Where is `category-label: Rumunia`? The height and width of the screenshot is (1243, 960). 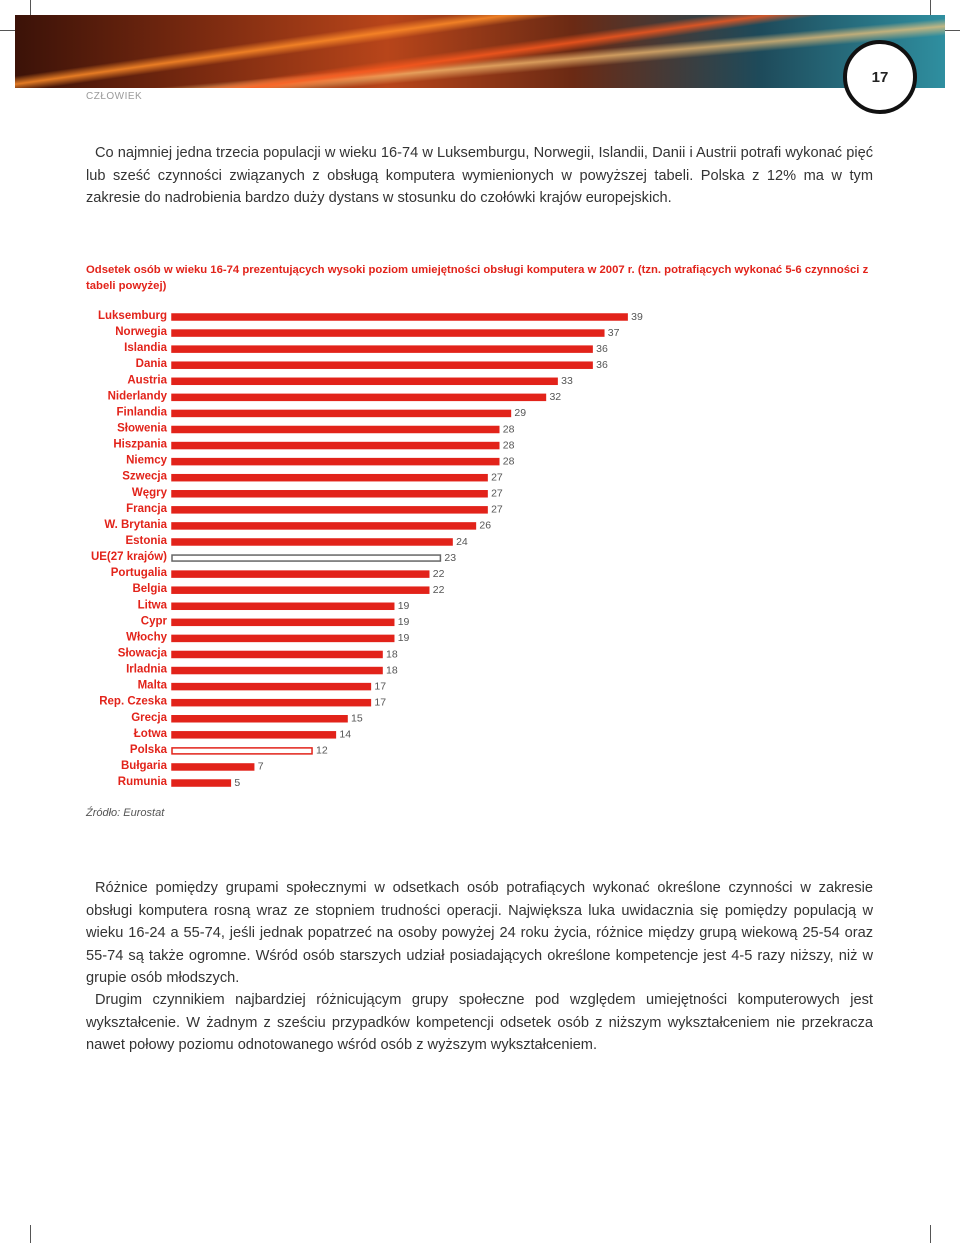
category-label: Rumunia is located at coordinates (143, 782).